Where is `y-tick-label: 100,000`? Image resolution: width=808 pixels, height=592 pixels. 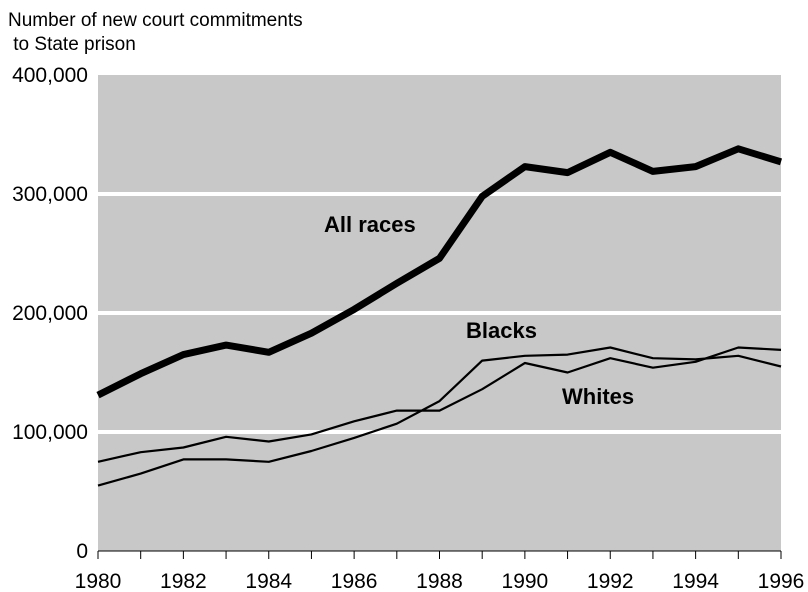
y-tick-label: 100,000 is located at coordinates (50, 432).